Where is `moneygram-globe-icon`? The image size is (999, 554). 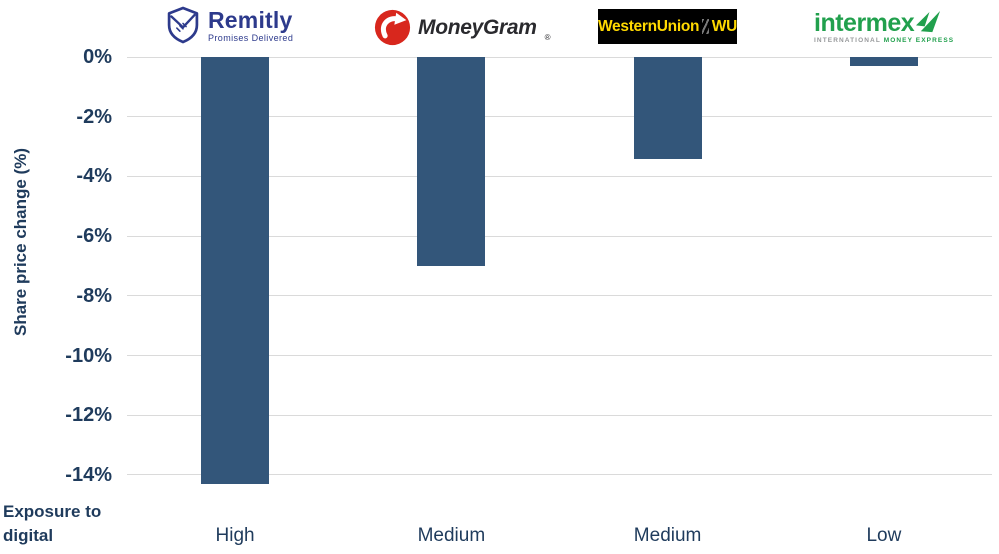 moneygram-globe-icon is located at coordinates (392, 27).